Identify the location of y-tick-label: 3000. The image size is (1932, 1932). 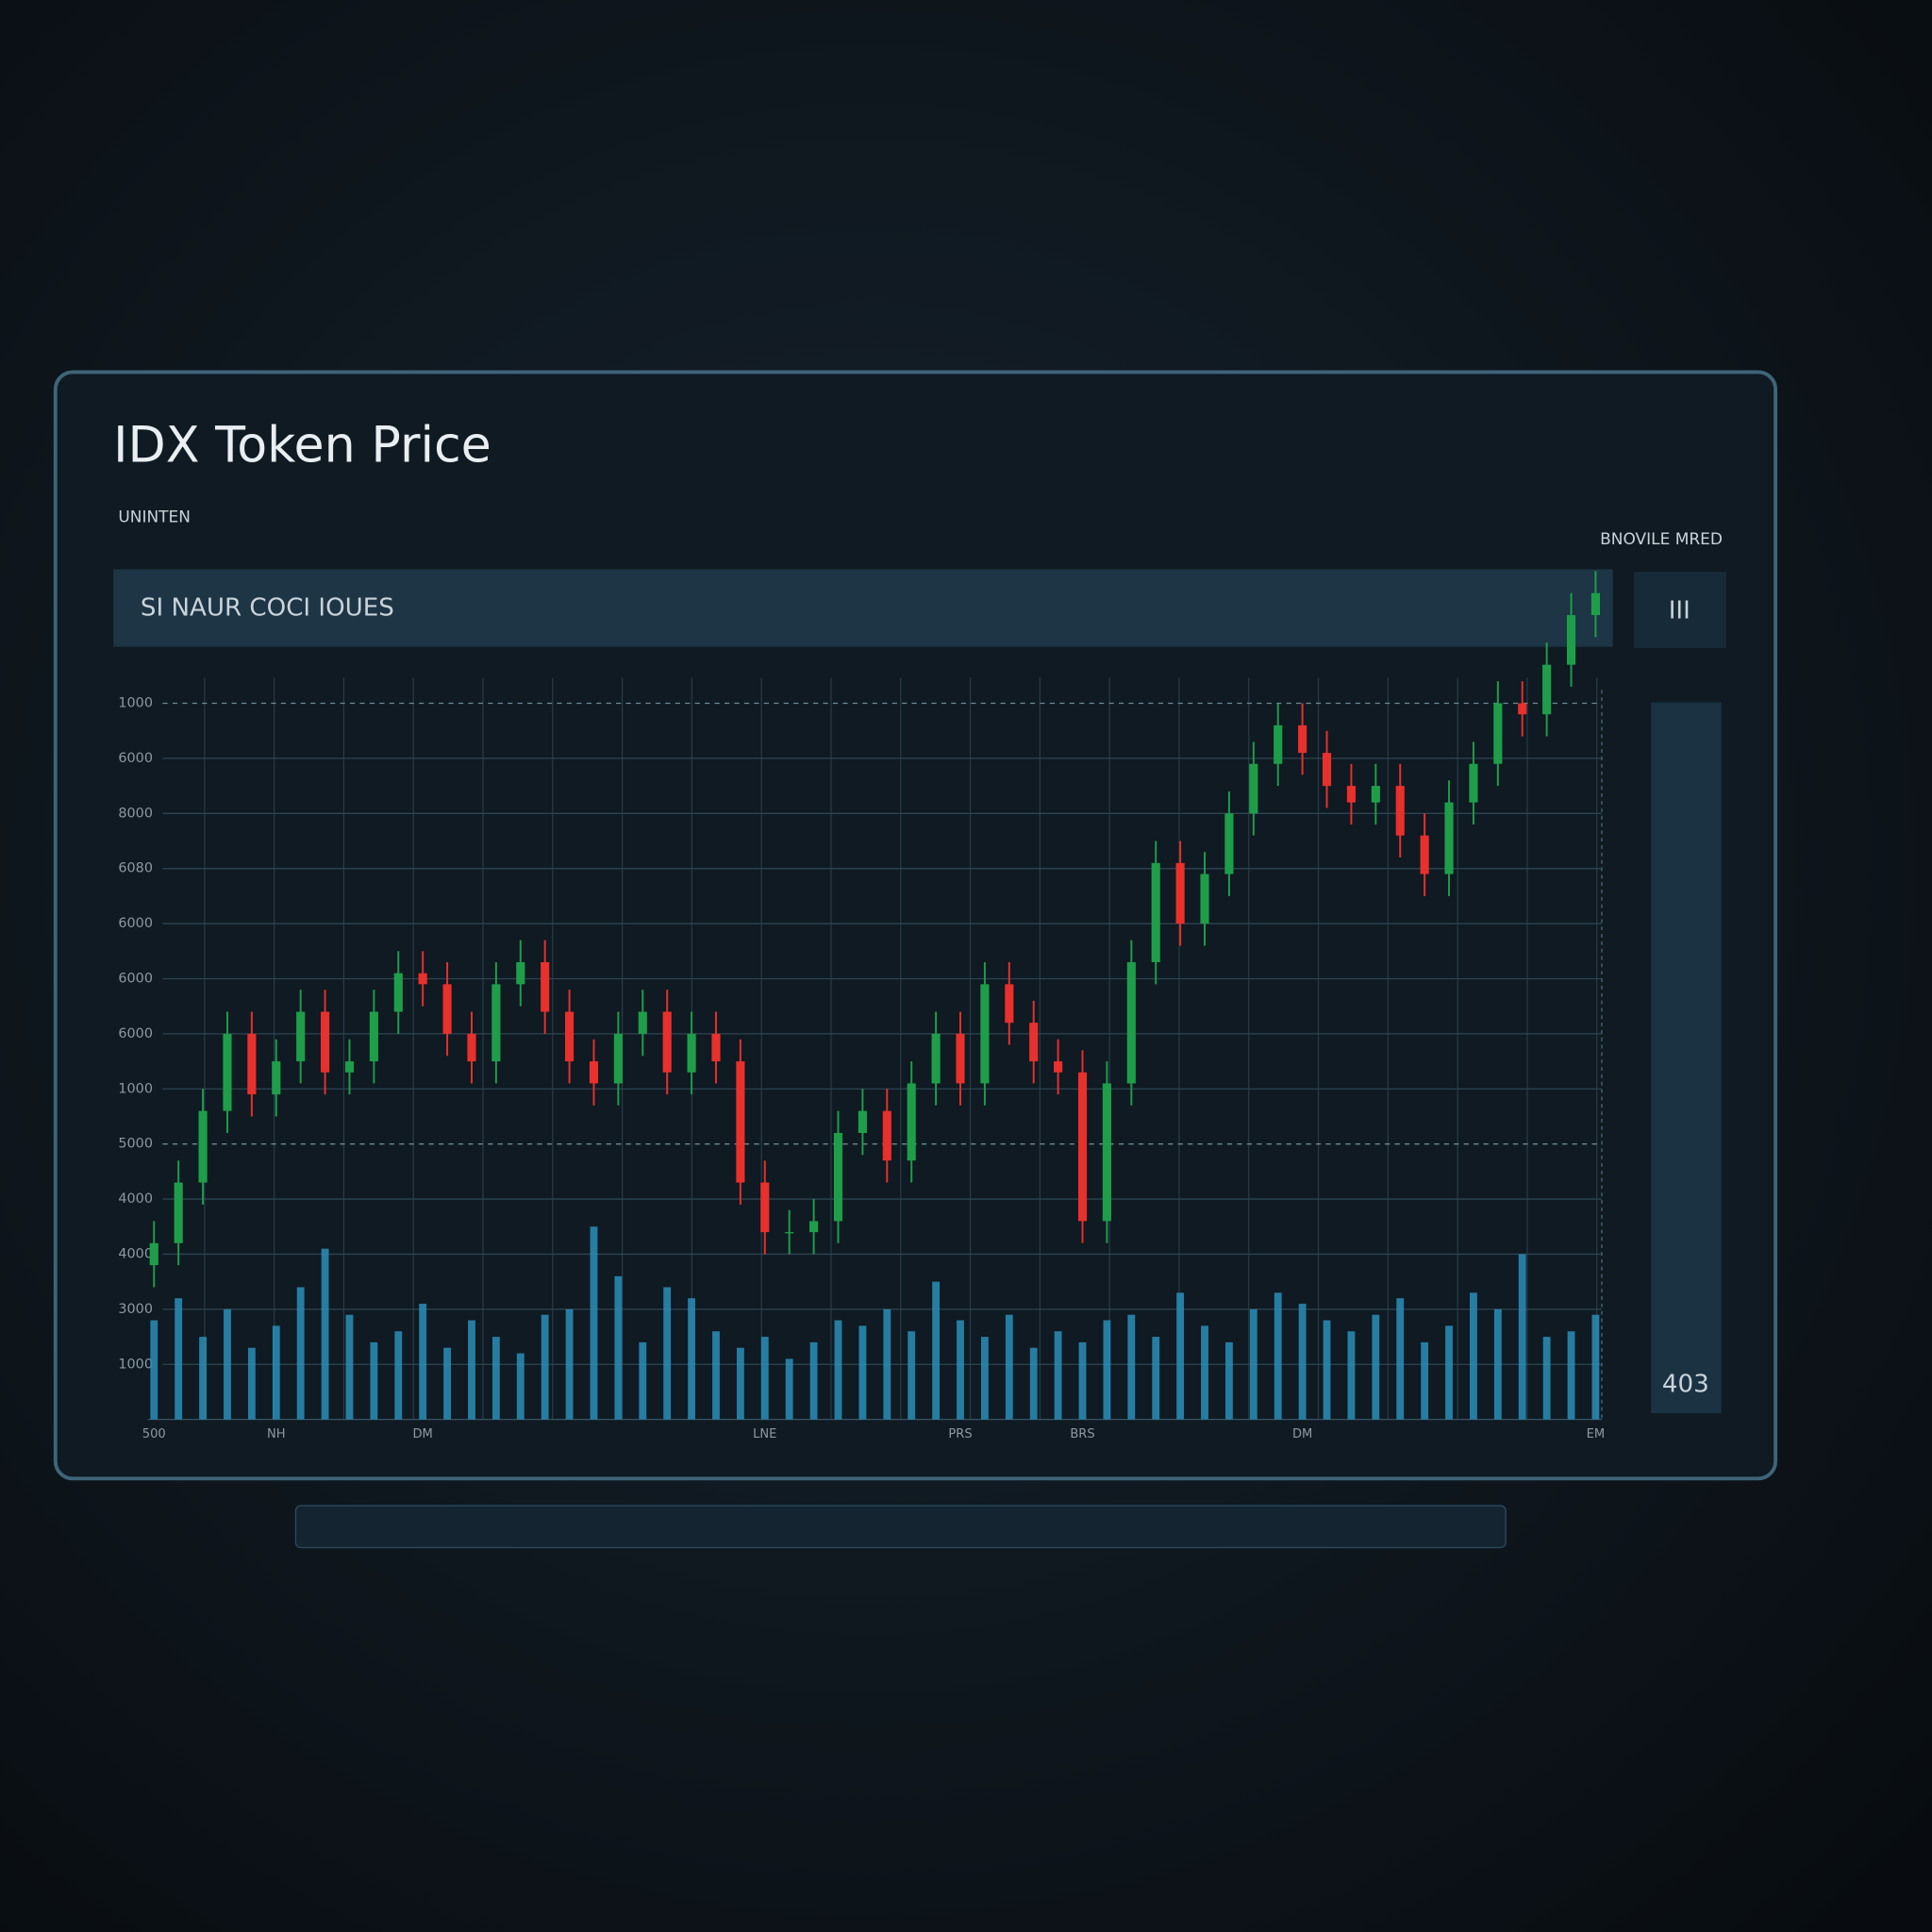
(135, 1309).